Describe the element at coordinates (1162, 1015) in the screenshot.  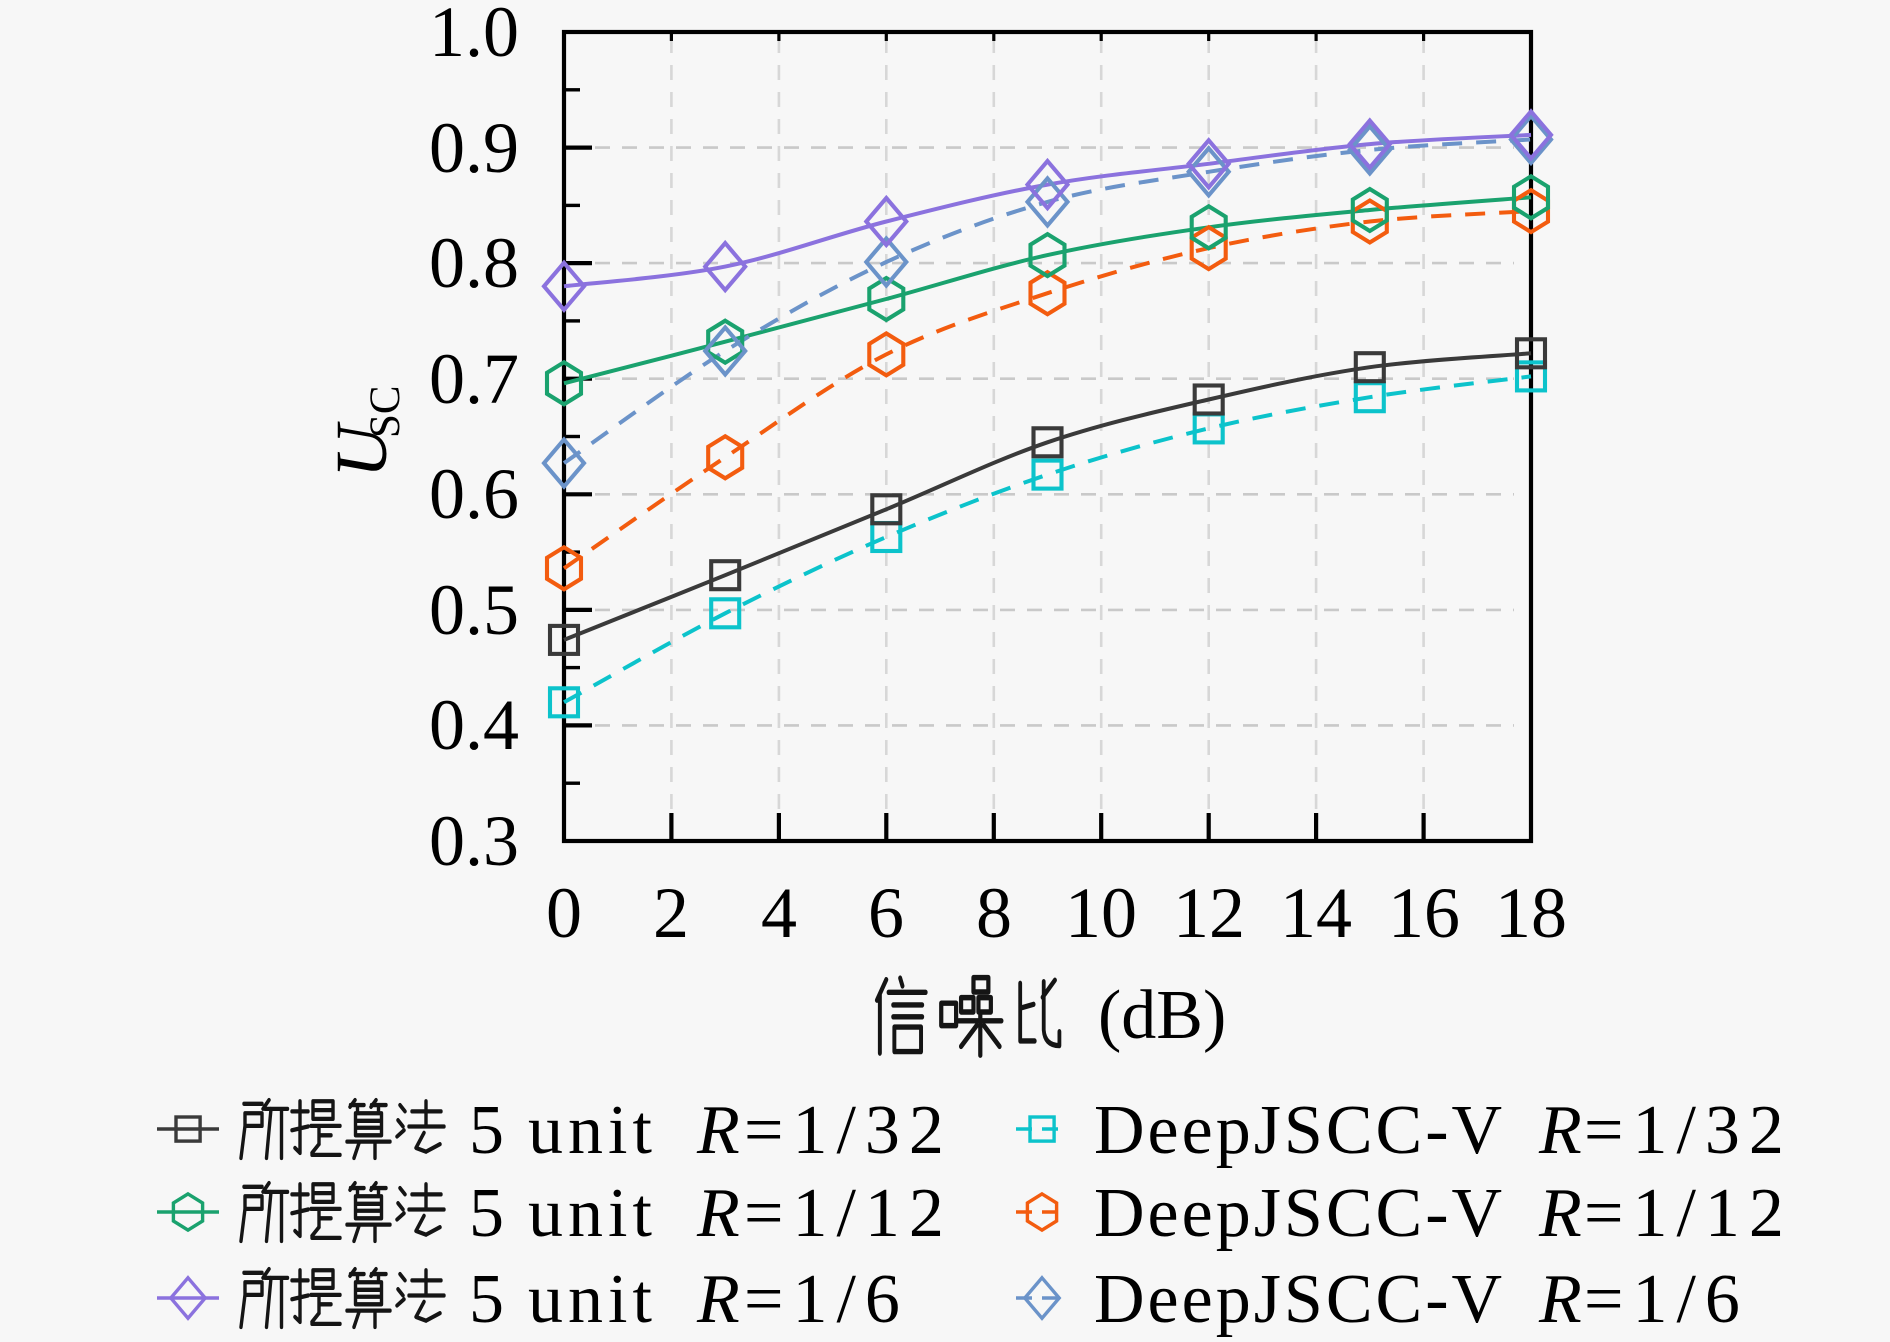
I see `svg-text: (dB)` at that location.